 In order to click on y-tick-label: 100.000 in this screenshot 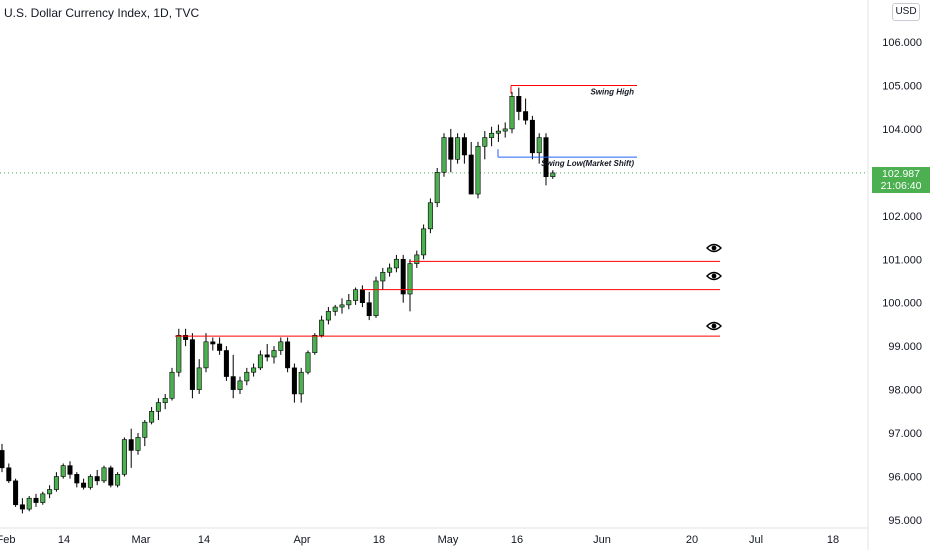, I will do `click(902, 304)`.